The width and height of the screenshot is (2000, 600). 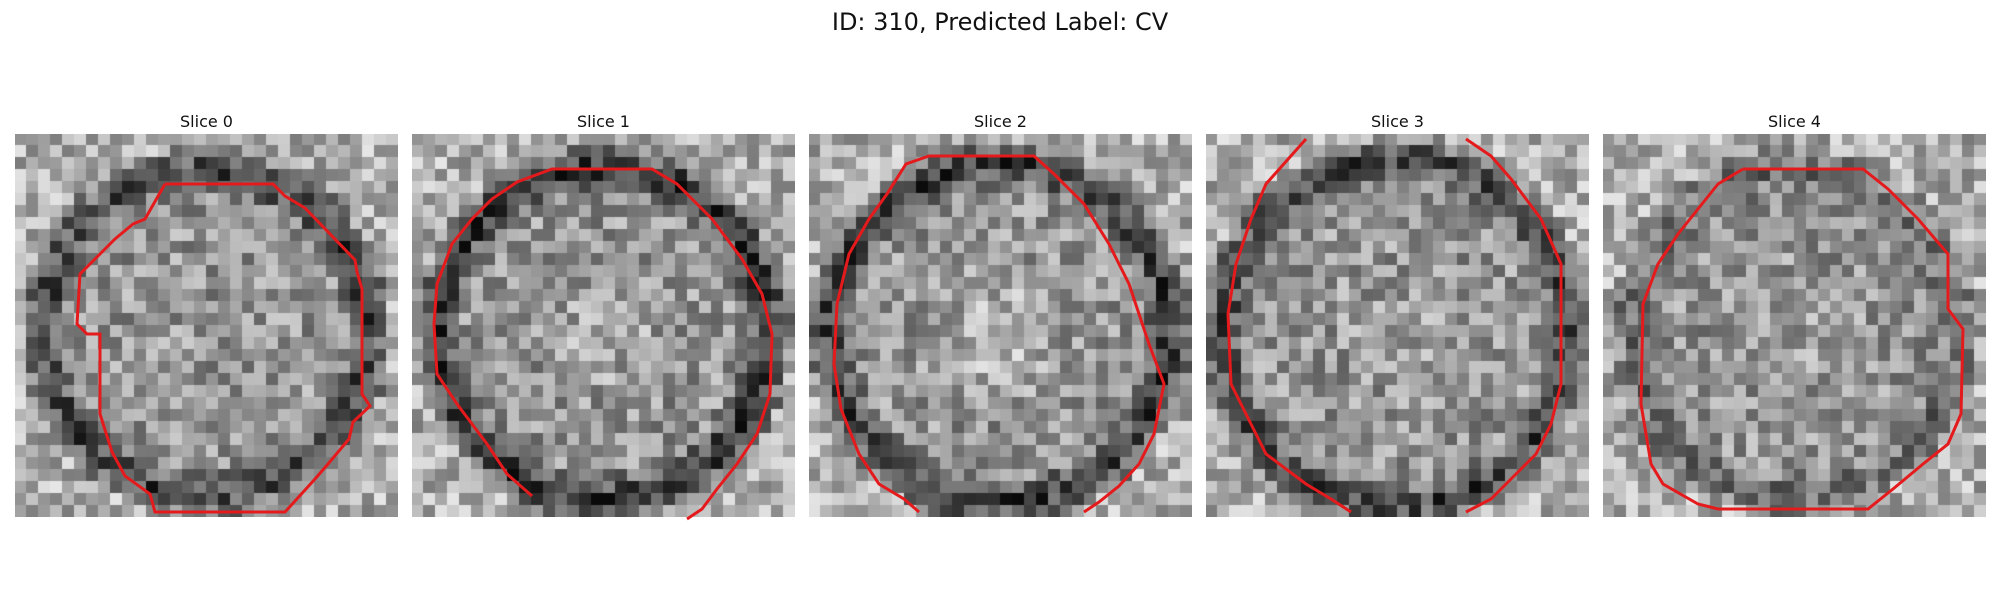 I want to click on slice-panel-4: Slice 4, so click(x=1794, y=313).